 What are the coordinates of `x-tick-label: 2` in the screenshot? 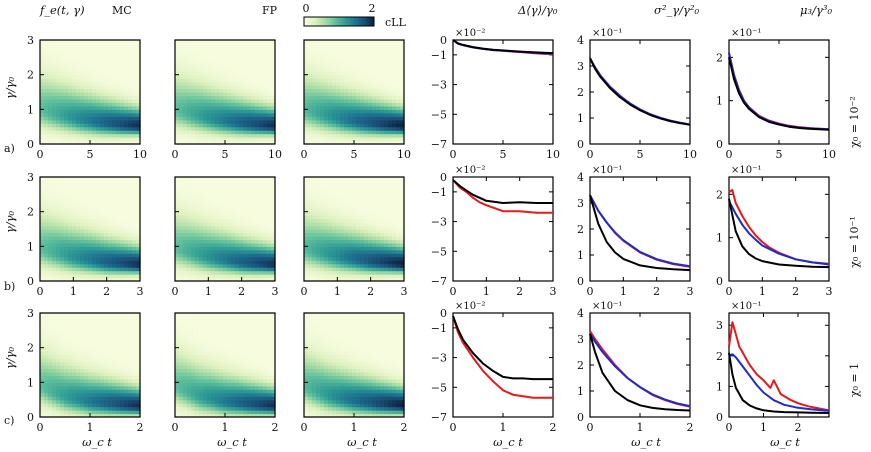 It's located at (241, 291).